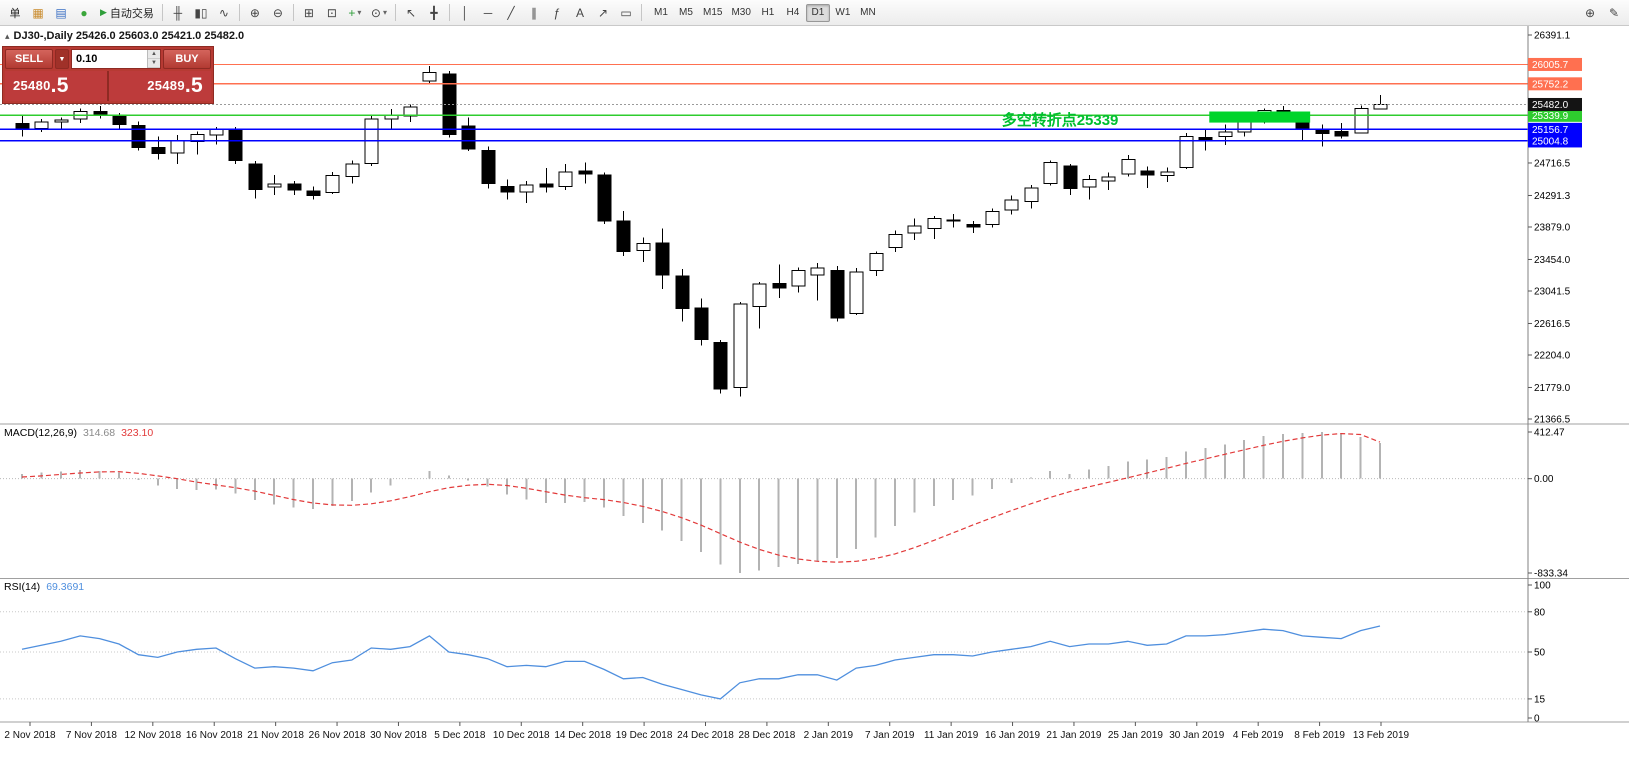 This screenshot has height=773, width=1629. I want to click on zoom-out-icon: ⊖, so click(278, 13).